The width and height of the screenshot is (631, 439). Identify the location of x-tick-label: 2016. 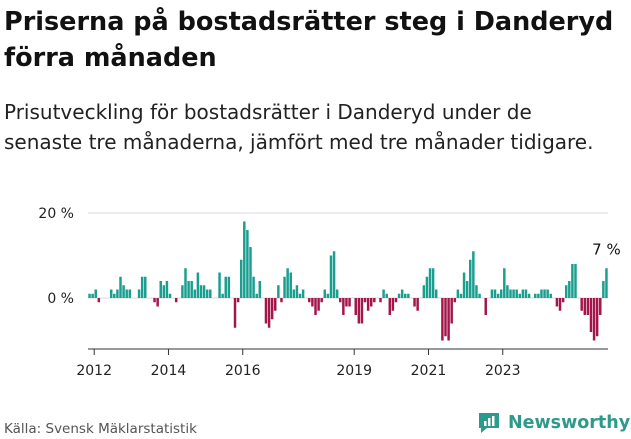
(243, 371).